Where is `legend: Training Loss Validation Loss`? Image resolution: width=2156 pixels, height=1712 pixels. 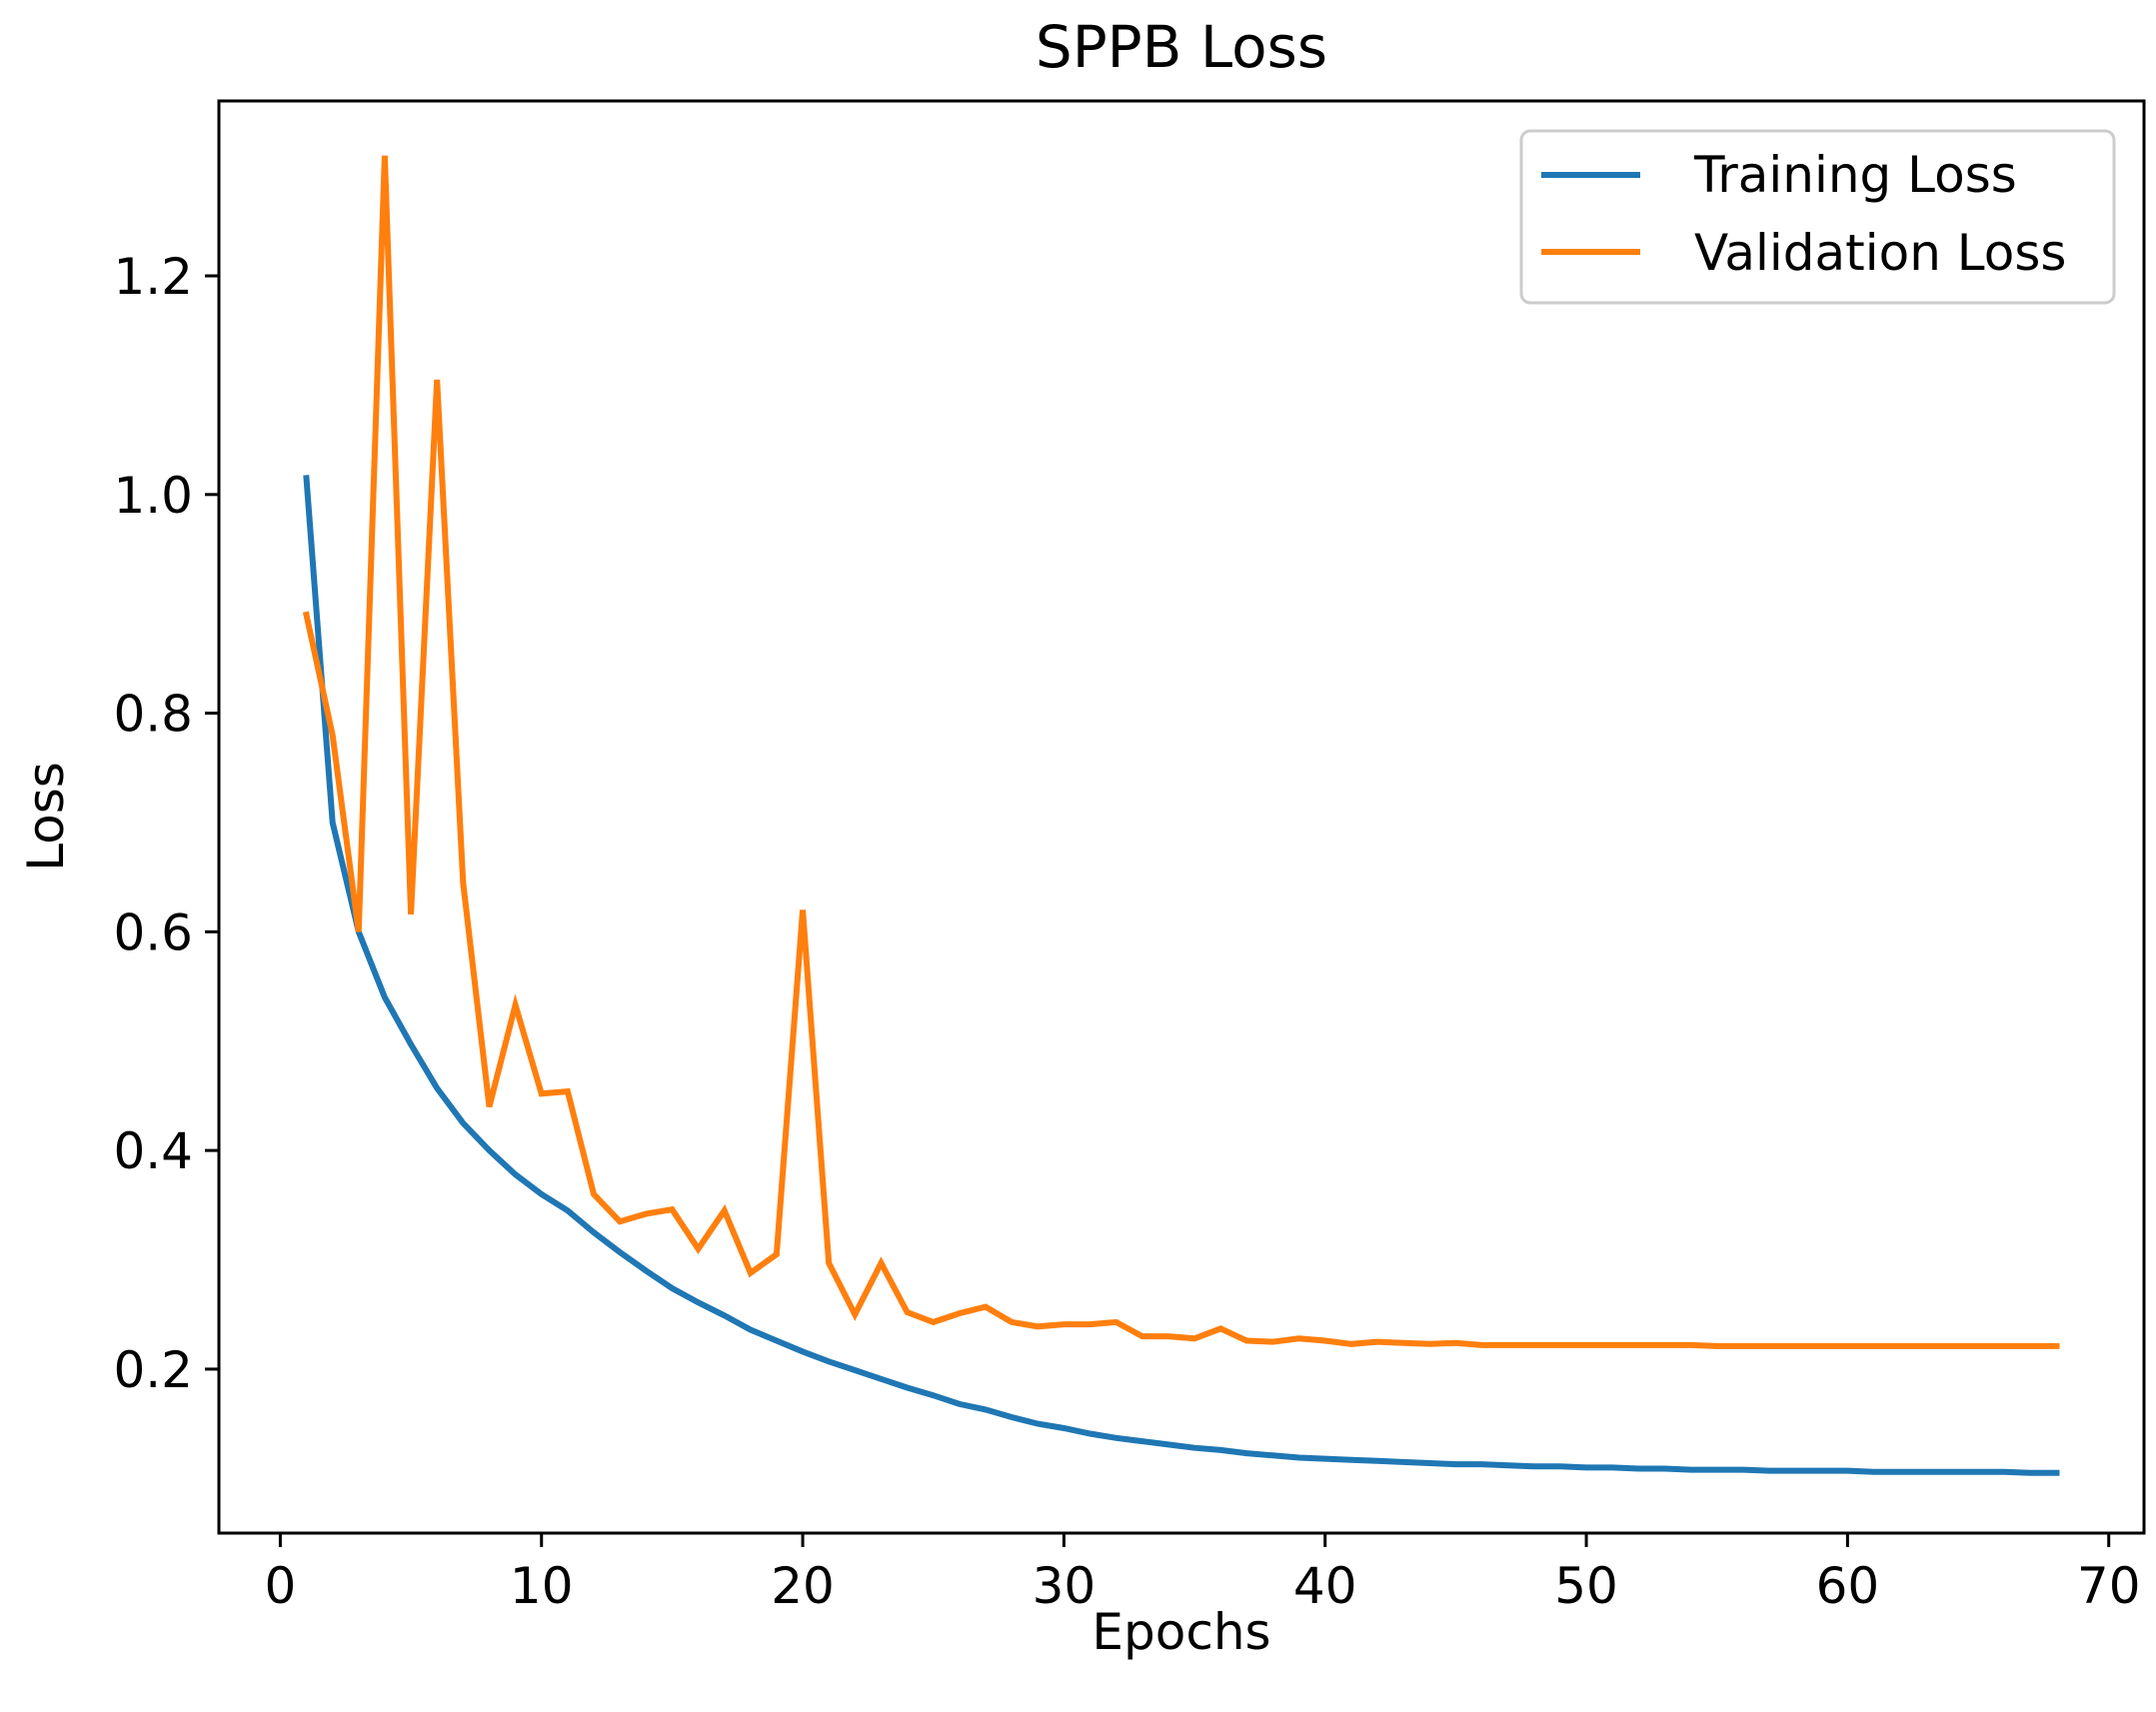
legend: Training Loss Validation Loss is located at coordinates (1817, 217).